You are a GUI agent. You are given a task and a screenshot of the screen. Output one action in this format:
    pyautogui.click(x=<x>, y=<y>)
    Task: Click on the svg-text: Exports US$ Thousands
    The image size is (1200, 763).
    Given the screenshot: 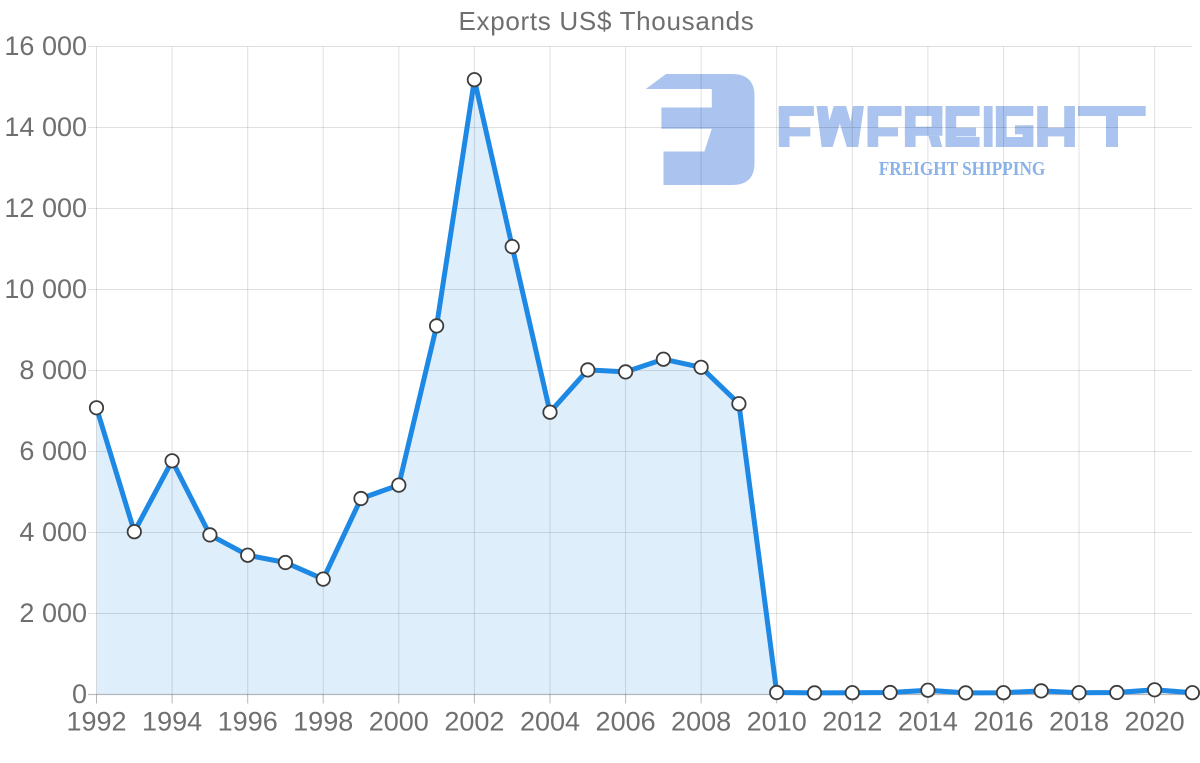 What is the action you would take?
    pyautogui.click(x=606, y=21)
    